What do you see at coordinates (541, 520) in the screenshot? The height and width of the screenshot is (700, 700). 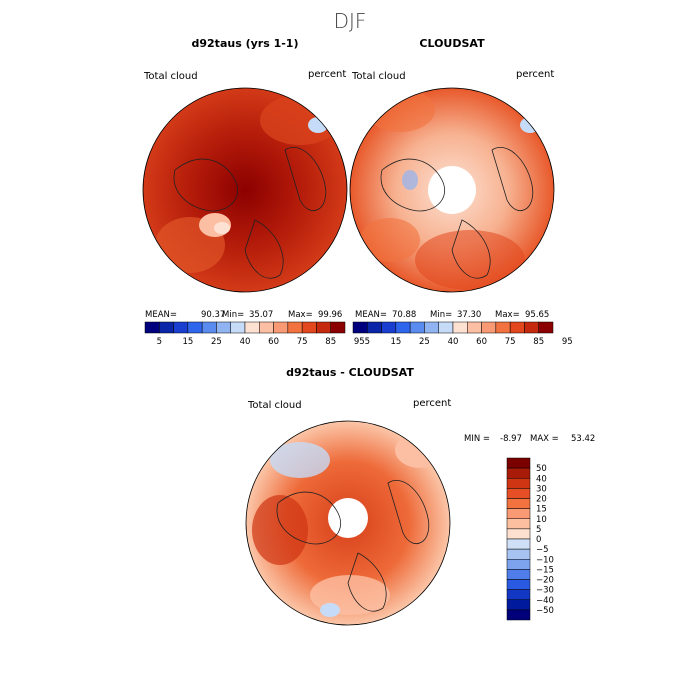 I see `diff-colorbar-tick-label: 10` at bounding box center [541, 520].